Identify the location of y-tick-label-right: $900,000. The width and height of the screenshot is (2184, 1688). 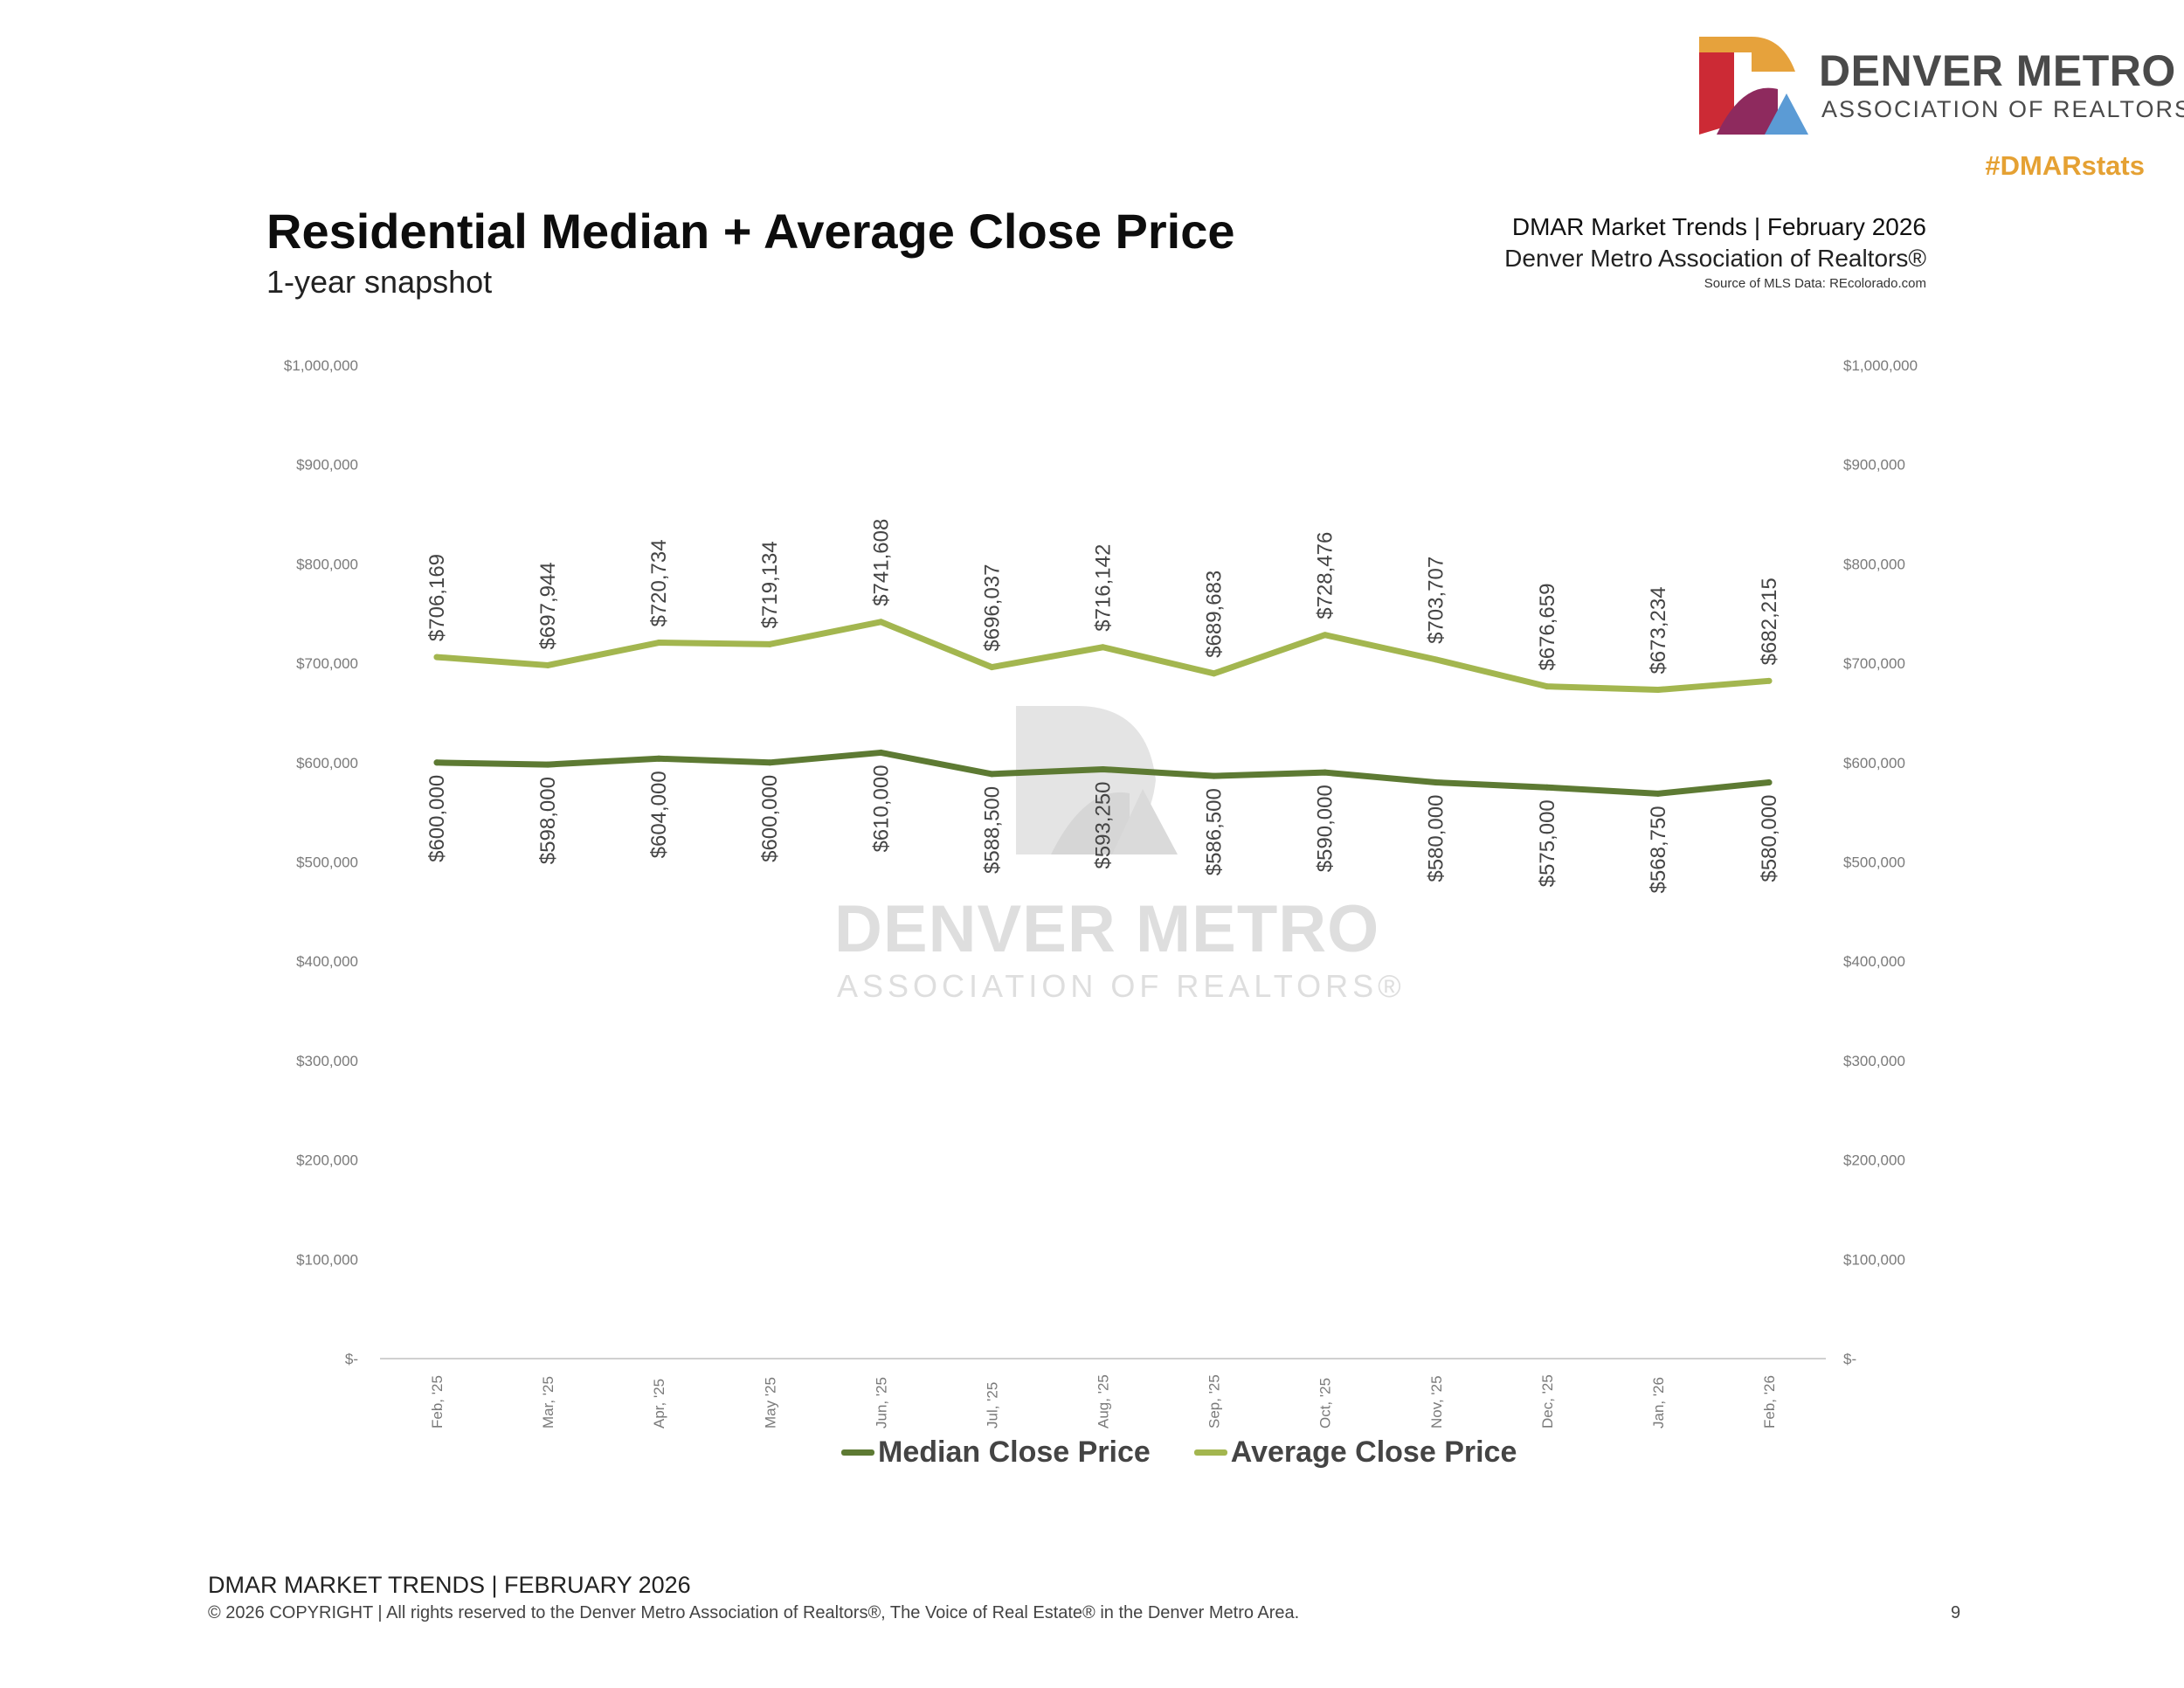
(1874, 465).